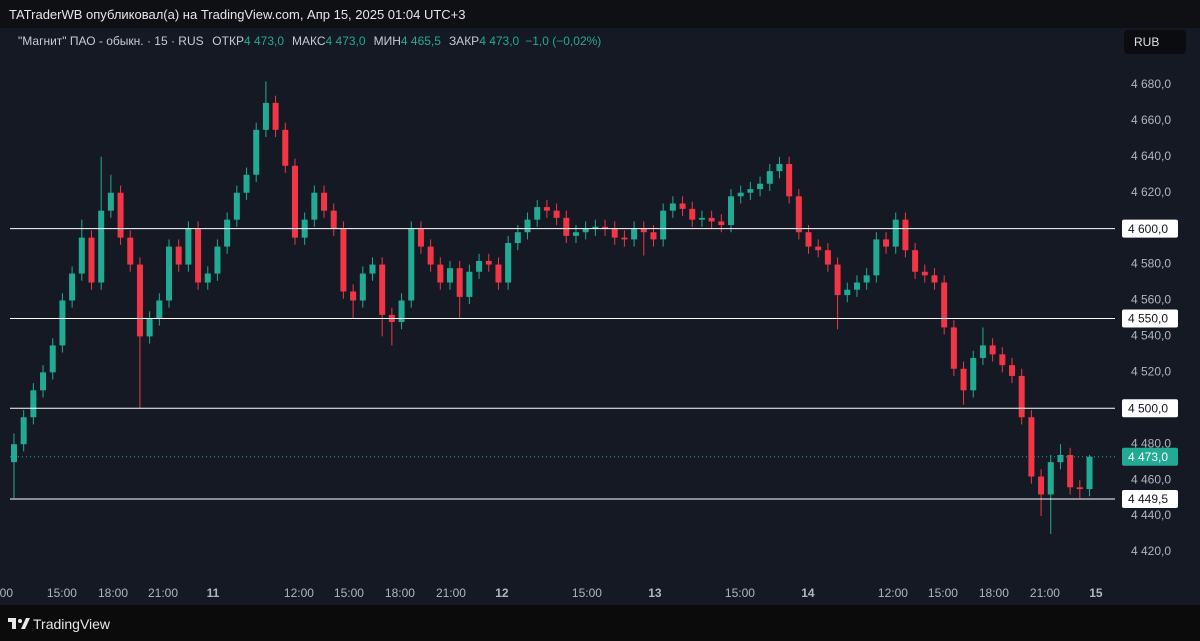 This screenshot has height=641, width=1200. What do you see at coordinates (563, 41) in the screenshot?
I see `change: −1,0 (−0,02%)` at bounding box center [563, 41].